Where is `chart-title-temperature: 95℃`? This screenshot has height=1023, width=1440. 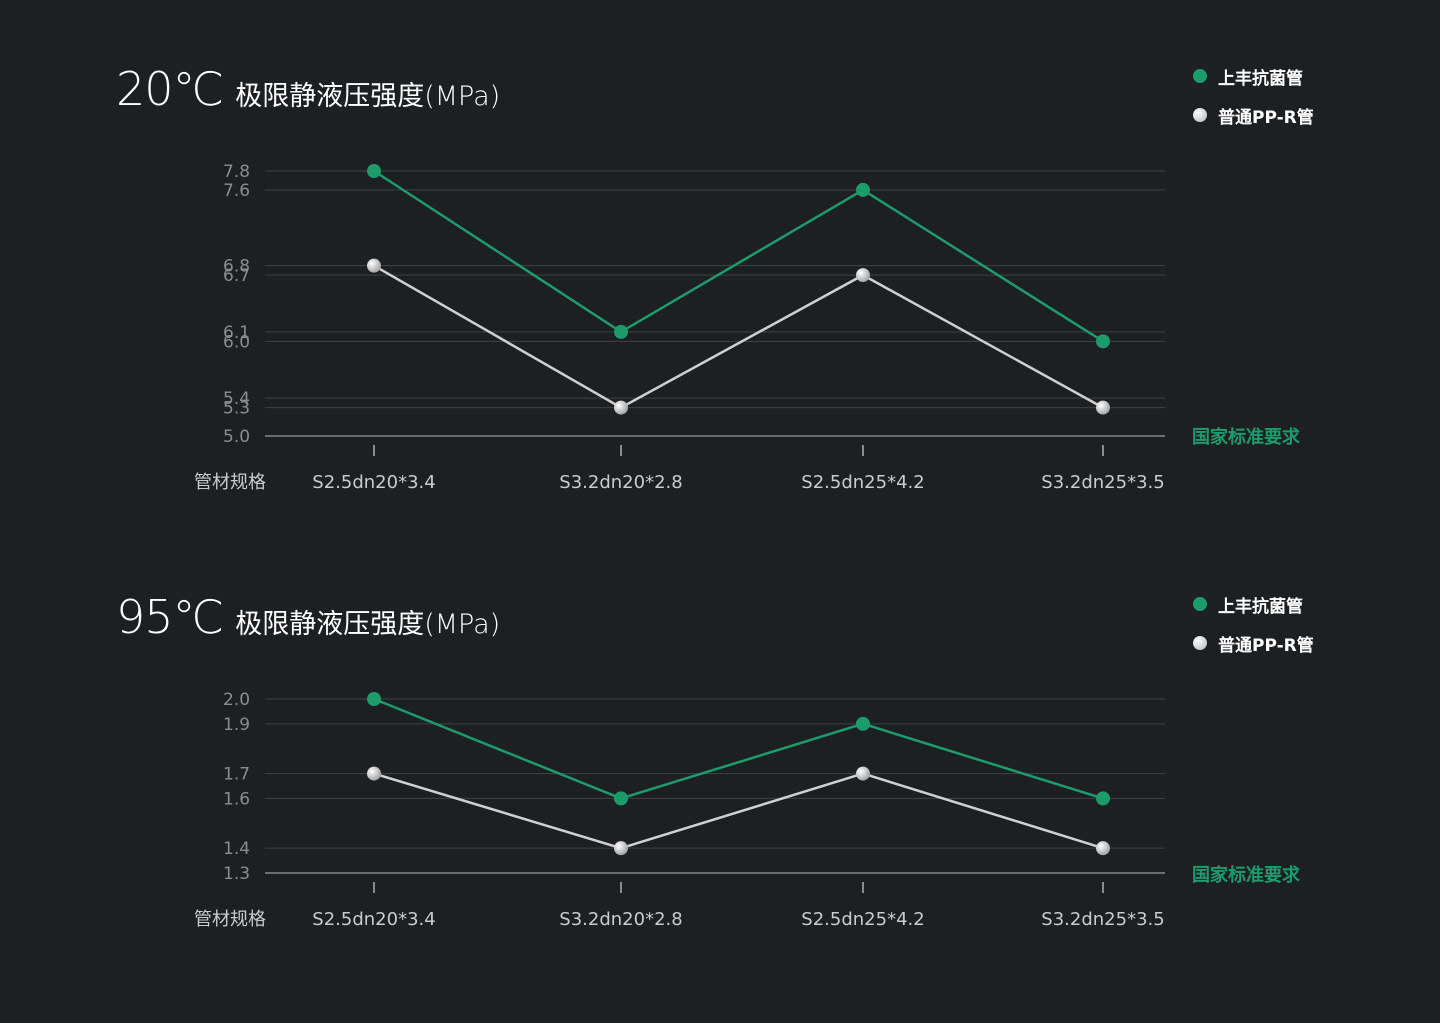 chart-title-temperature: 95℃ is located at coordinates (170, 617).